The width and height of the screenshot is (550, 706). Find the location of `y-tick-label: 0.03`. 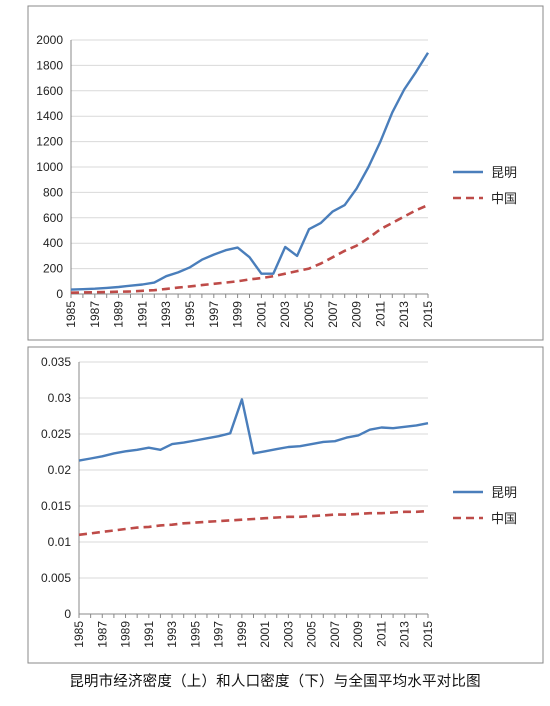

y-tick-label: 0.03 is located at coordinates (60, 398).